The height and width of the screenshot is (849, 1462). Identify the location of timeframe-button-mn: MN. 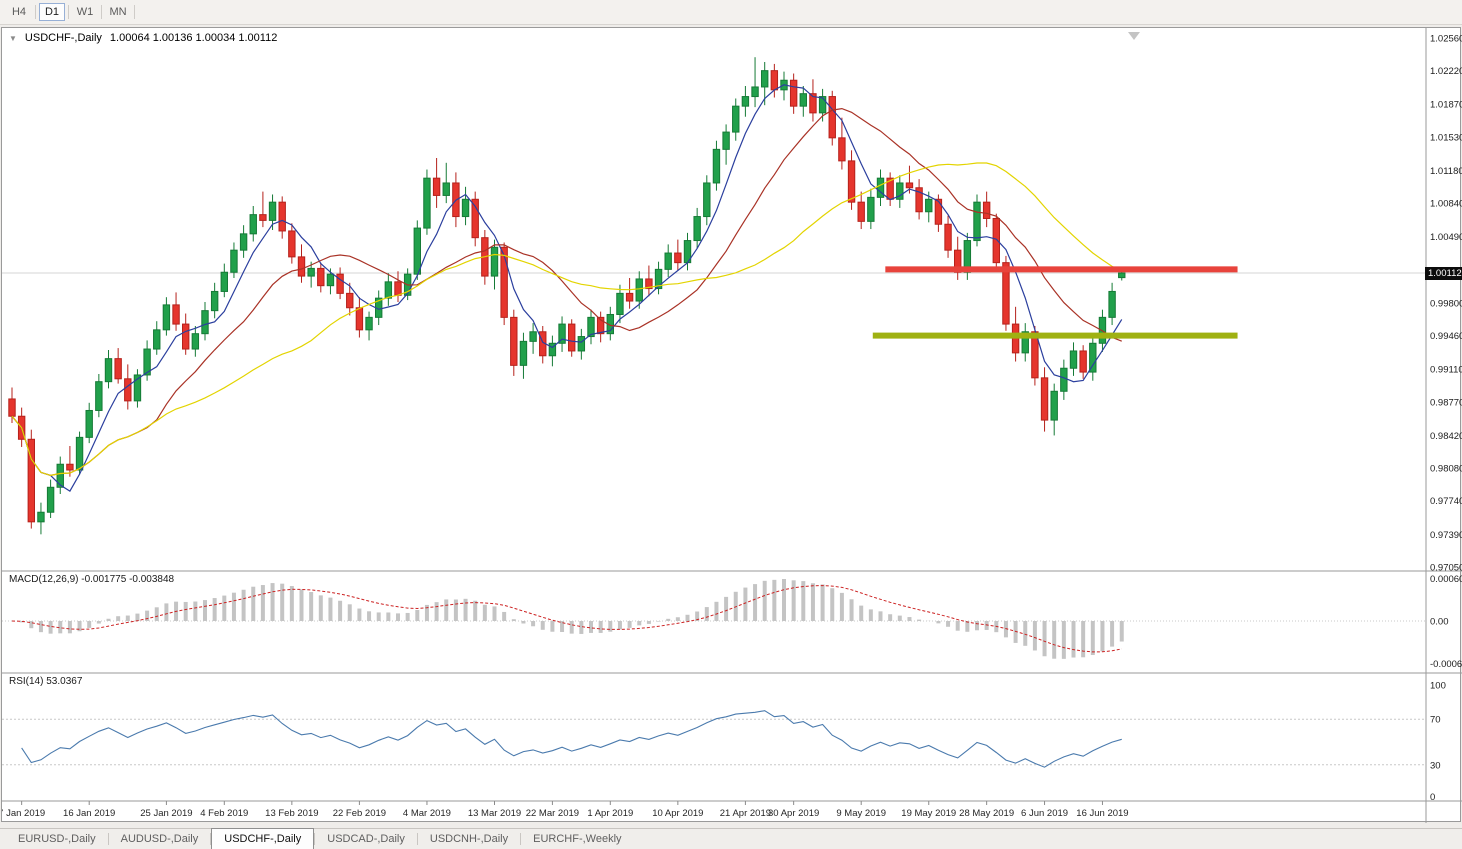
(118, 12).